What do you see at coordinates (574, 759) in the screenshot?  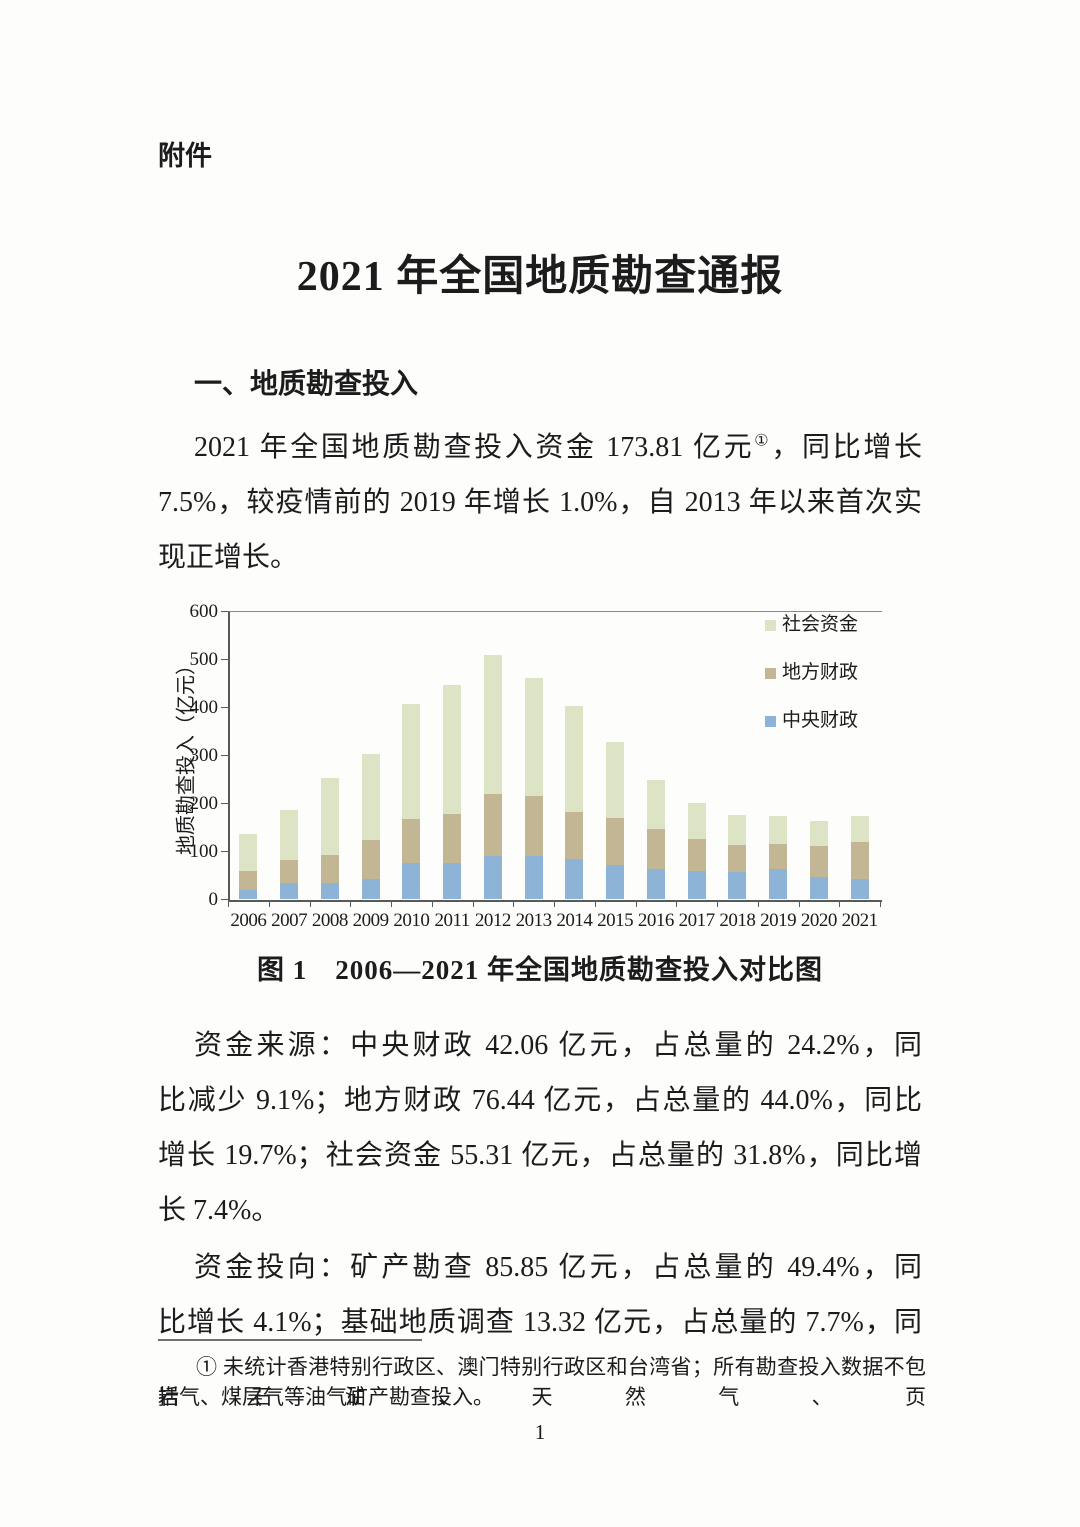 I see `bar-segment-2014-社会资金` at bounding box center [574, 759].